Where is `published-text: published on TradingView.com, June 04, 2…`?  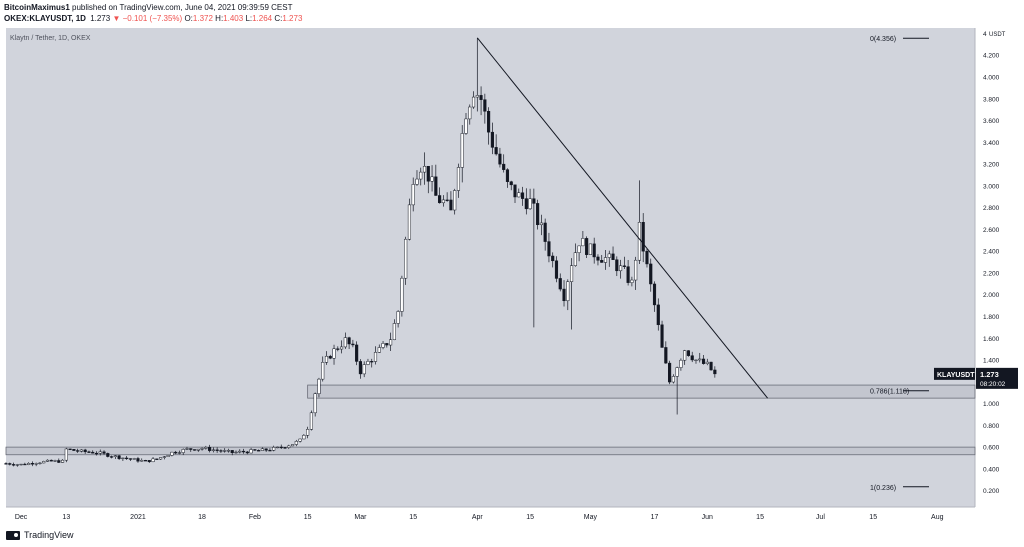
published-text: published on TradingView.com, June 04, 2… is located at coordinates (182, 7).